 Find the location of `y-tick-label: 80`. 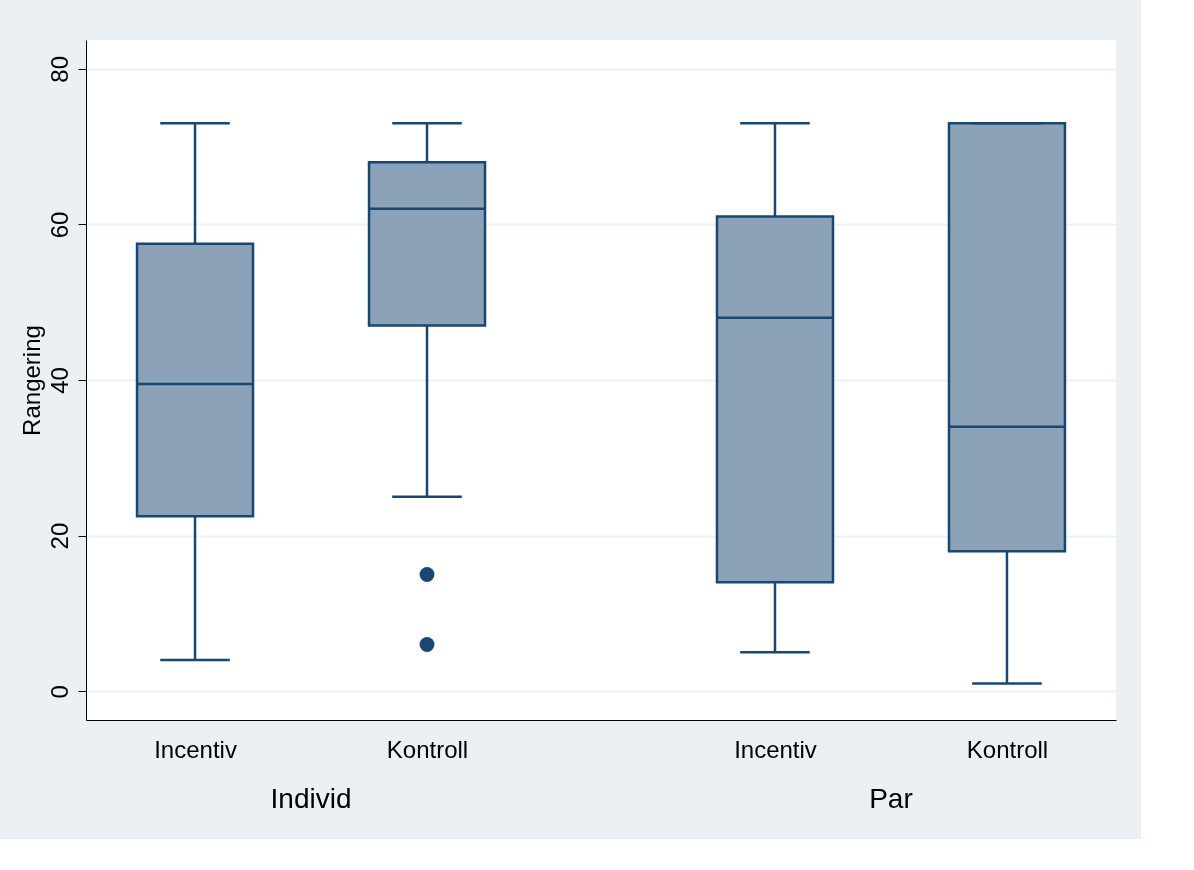

y-tick-label: 80 is located at coordinates (59, 69).